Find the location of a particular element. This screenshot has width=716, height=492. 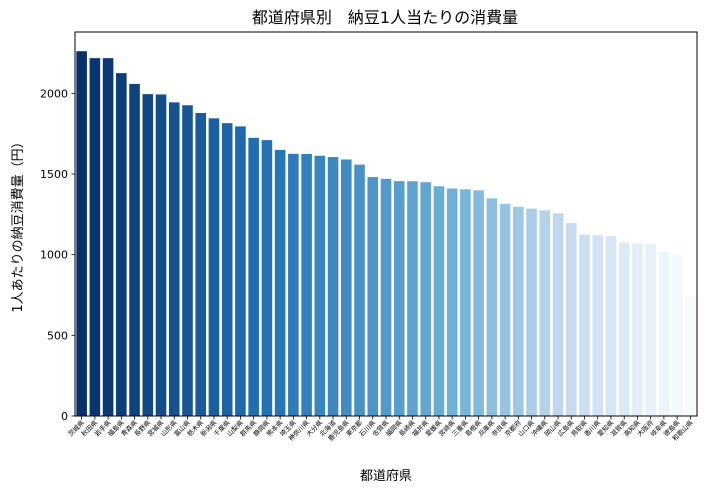

y-tick-label: 0 is located at coordinates (64, 416).